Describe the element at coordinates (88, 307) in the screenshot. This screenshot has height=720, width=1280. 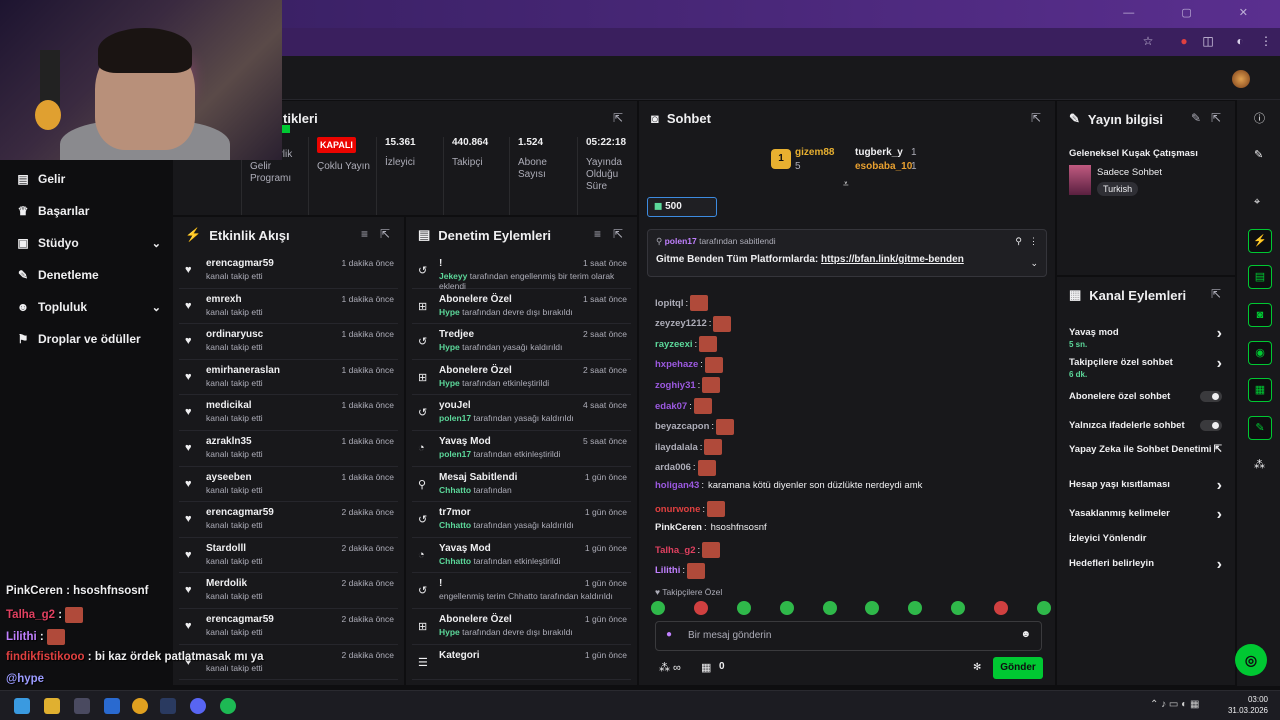
I see `sidebar-item-4: ☻ Topluluk ⌄` at that location.